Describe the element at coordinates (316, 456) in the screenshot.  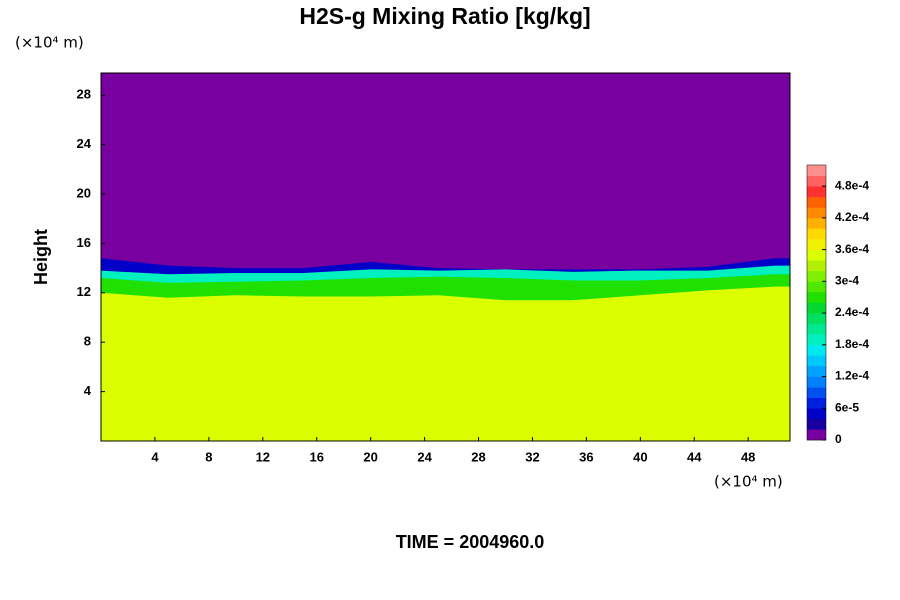
I see `x-tick-label: 16` at that location.